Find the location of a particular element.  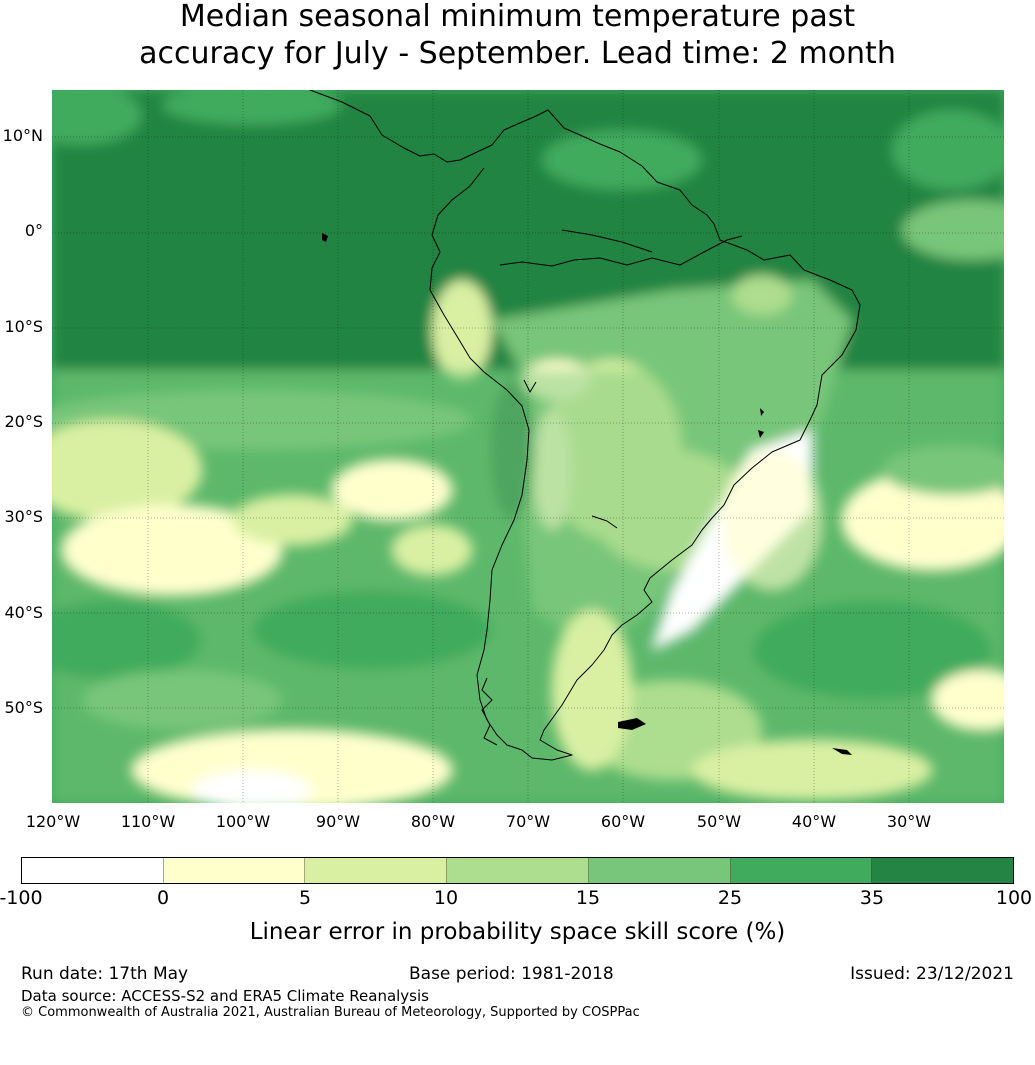

lat-label-0: 0° is located at coordinates (33, 230).